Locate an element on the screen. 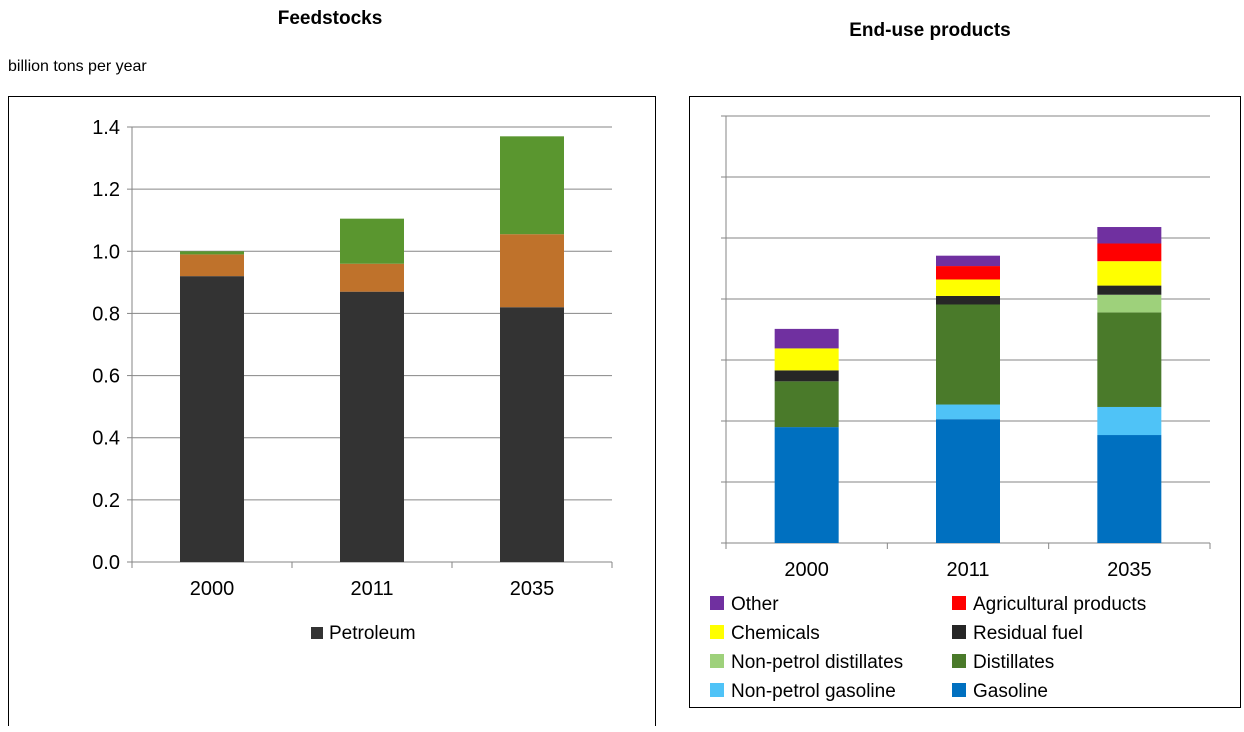 The height and width of the screenshot is (732, 1244). y-tick-label: 1.2 is located at coordinates (106, 190).